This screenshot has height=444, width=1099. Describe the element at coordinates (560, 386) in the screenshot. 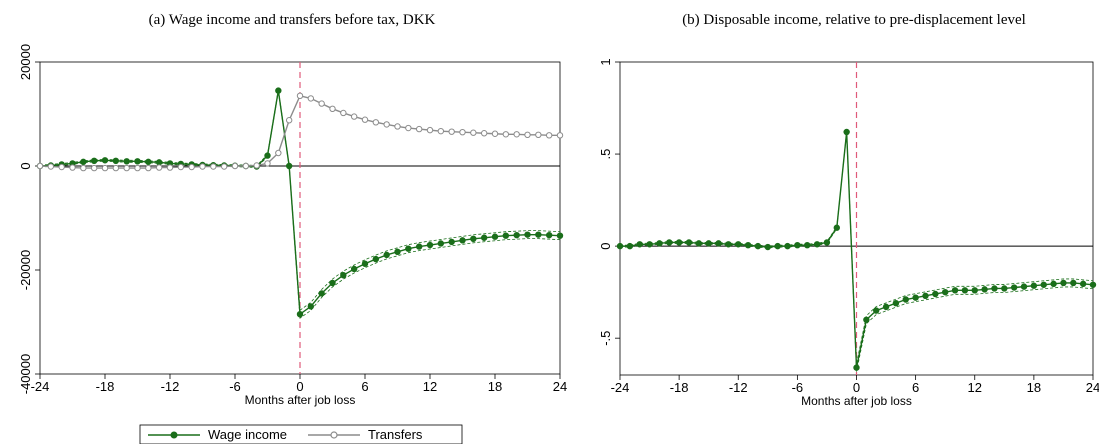

I see `panel-a-xtick-label: 24` at that location.